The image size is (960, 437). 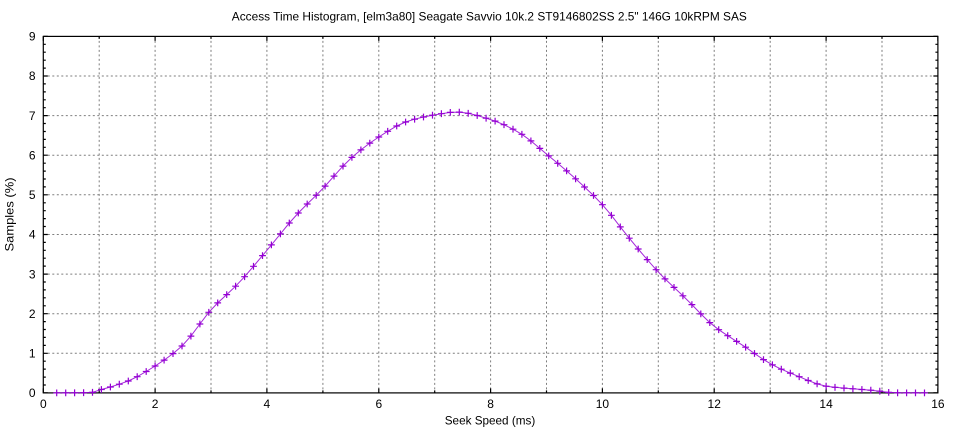 What do you see at coordinates (32, 354) in the screenshot?
I see `svg-text: 1` at bounding box center [32, 354].